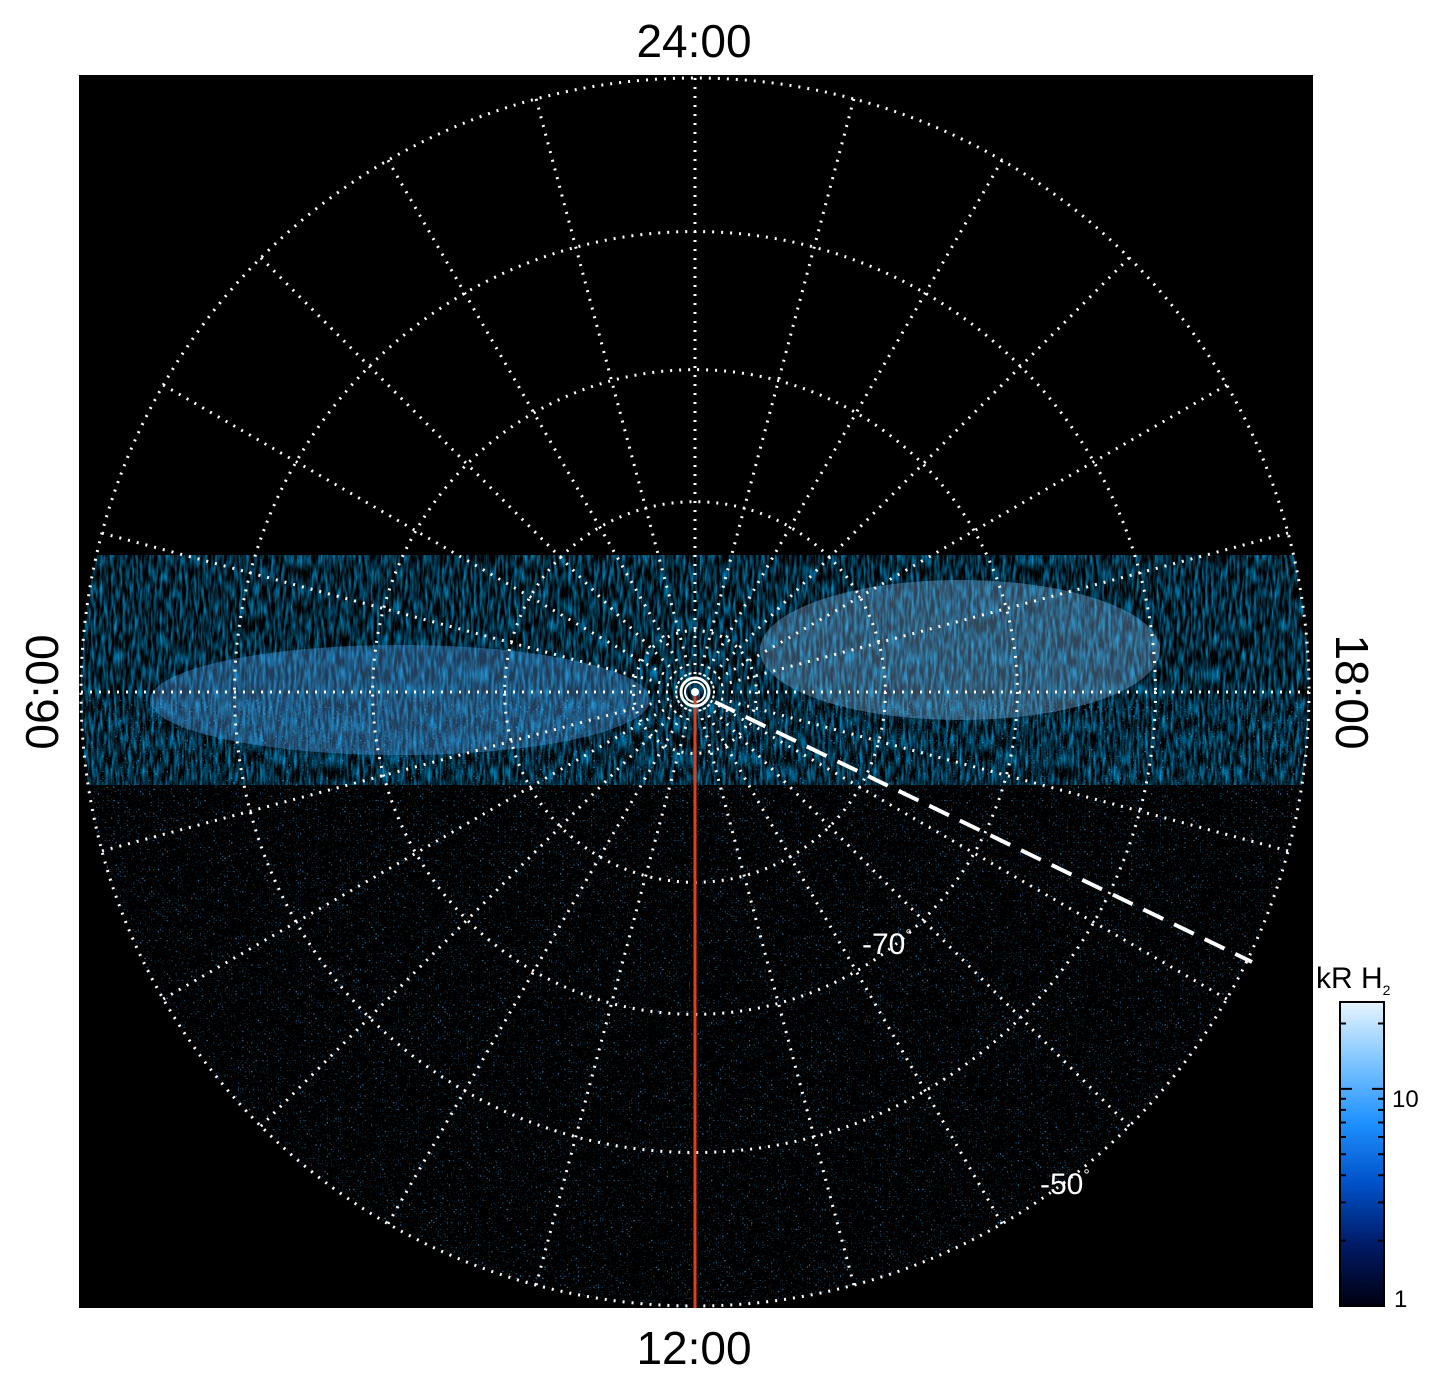 This screenshot has height=1384, width=1447. I want to click on band-glow-right, so click(960, 650).